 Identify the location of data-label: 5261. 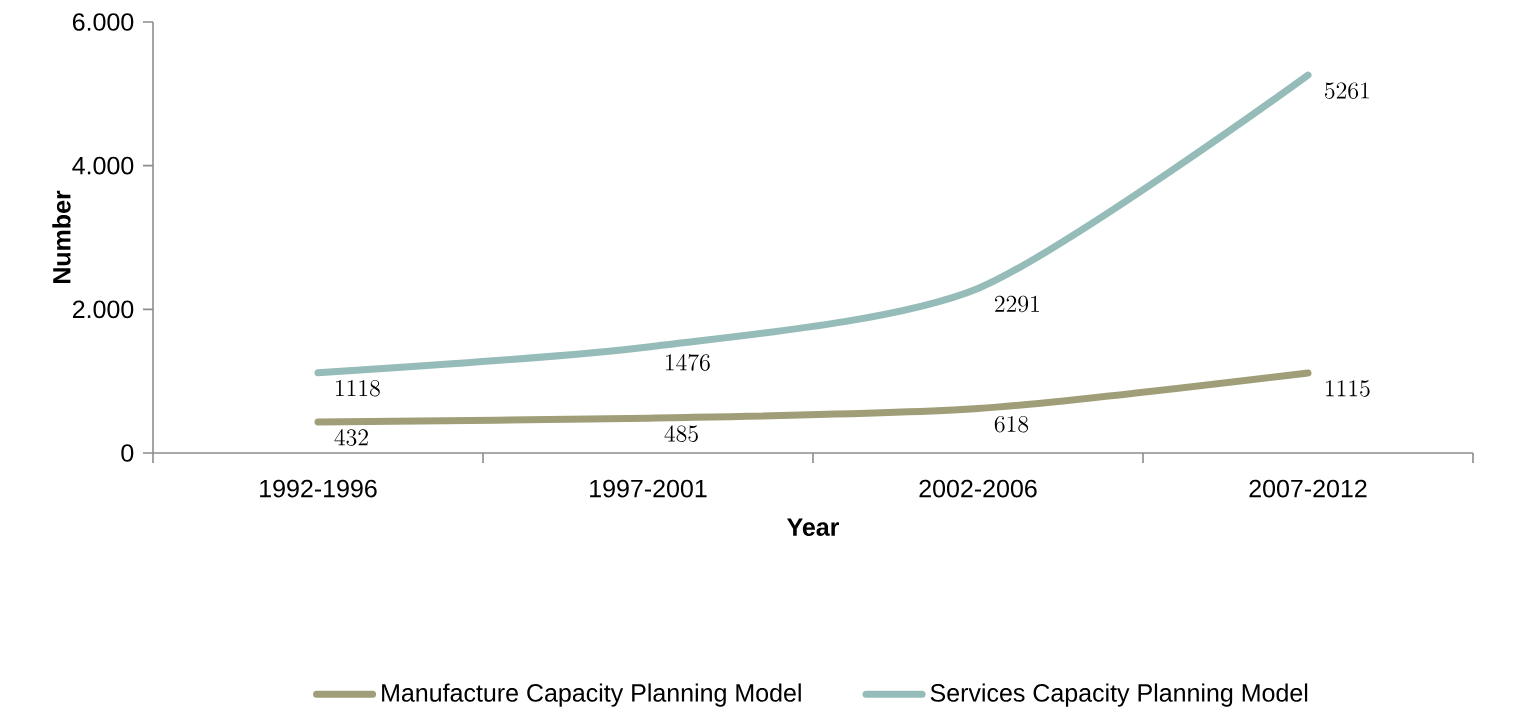
(1346, 90).